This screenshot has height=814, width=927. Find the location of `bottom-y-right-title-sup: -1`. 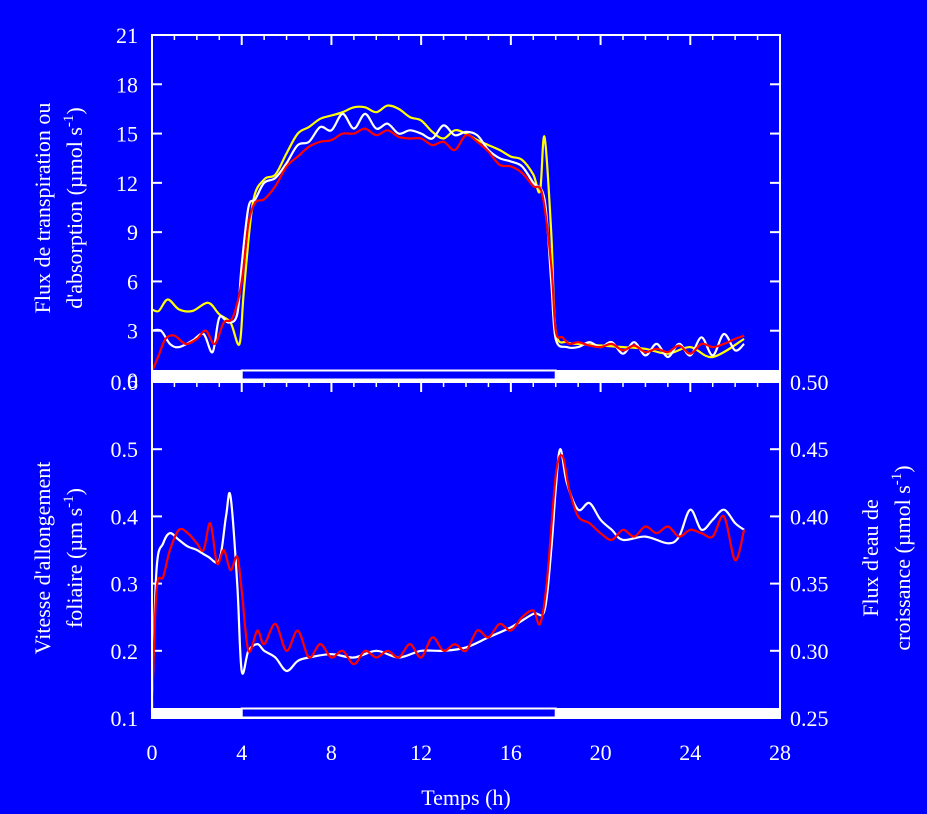

bottom-y-right-title-sup: -1 is located at coordinates (897, 479).